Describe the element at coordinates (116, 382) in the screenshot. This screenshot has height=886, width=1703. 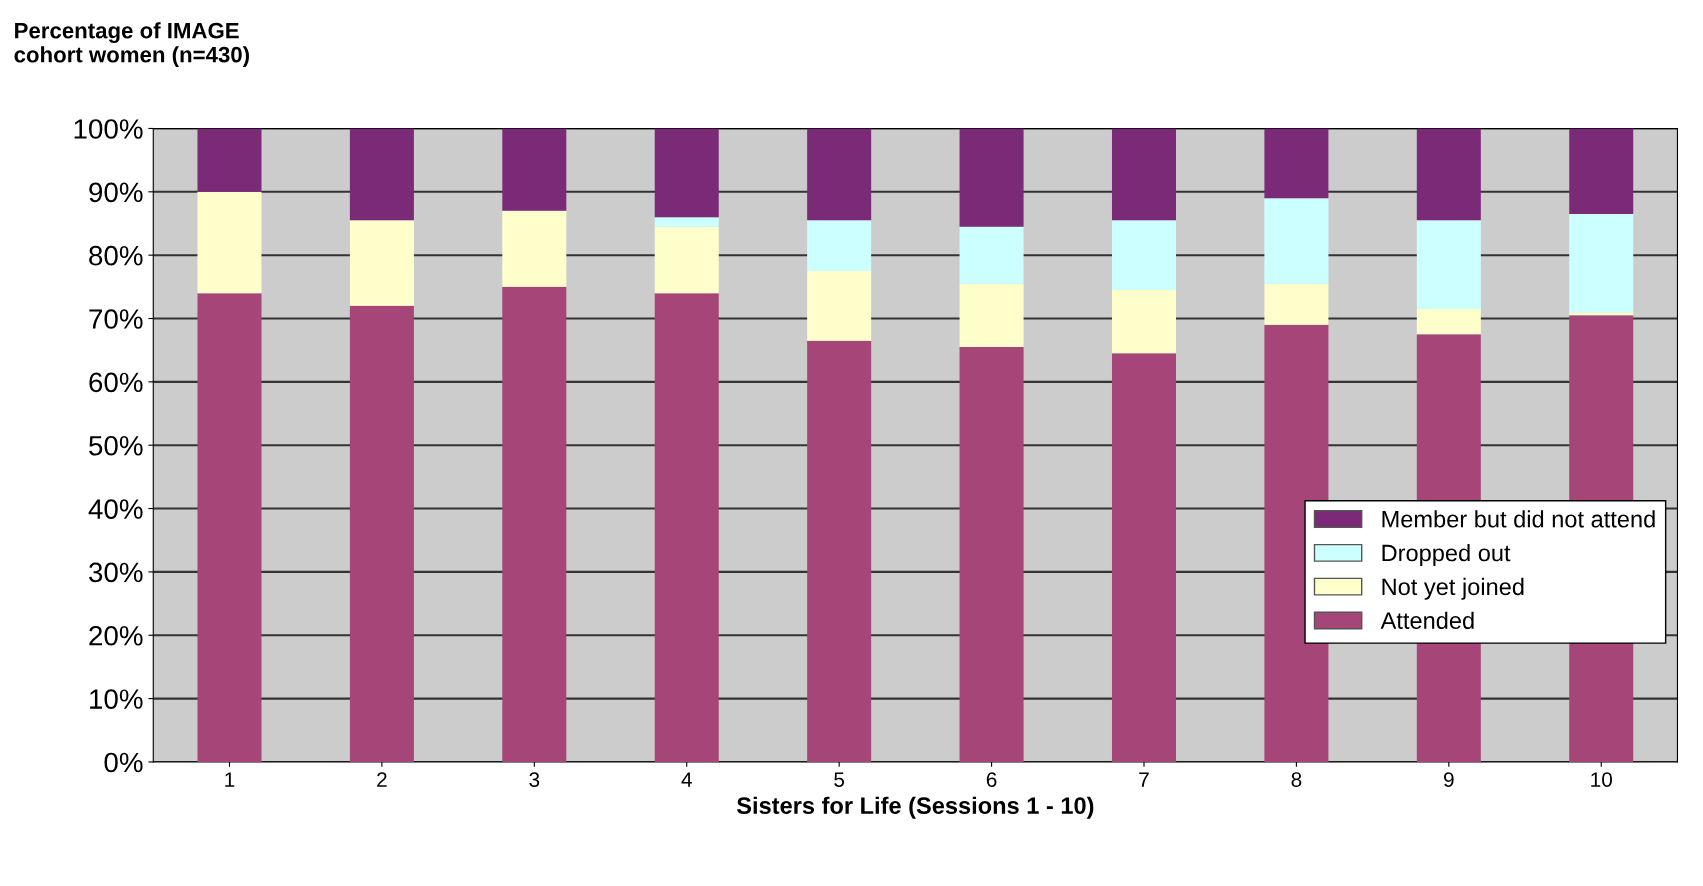
I see `y-tick-label: 60%` at that location.